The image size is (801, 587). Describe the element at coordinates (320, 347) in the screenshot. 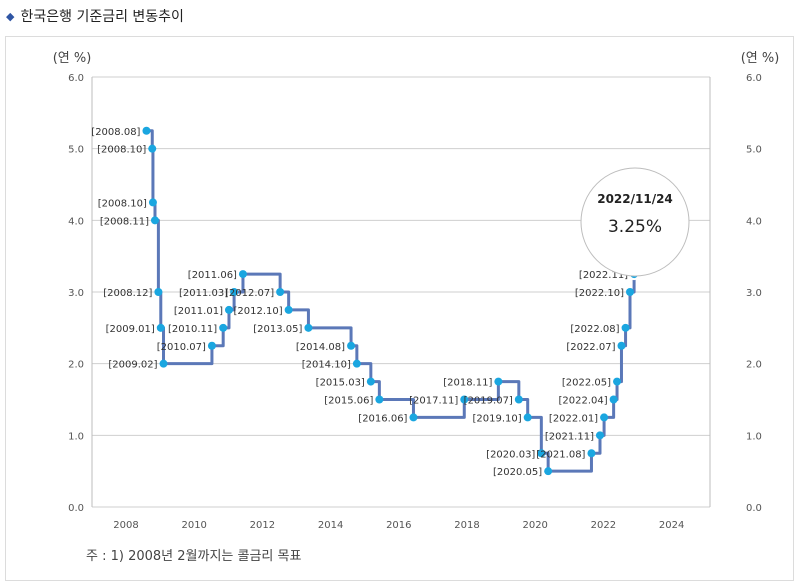

I see `data-label: [2014.08]` at that location.